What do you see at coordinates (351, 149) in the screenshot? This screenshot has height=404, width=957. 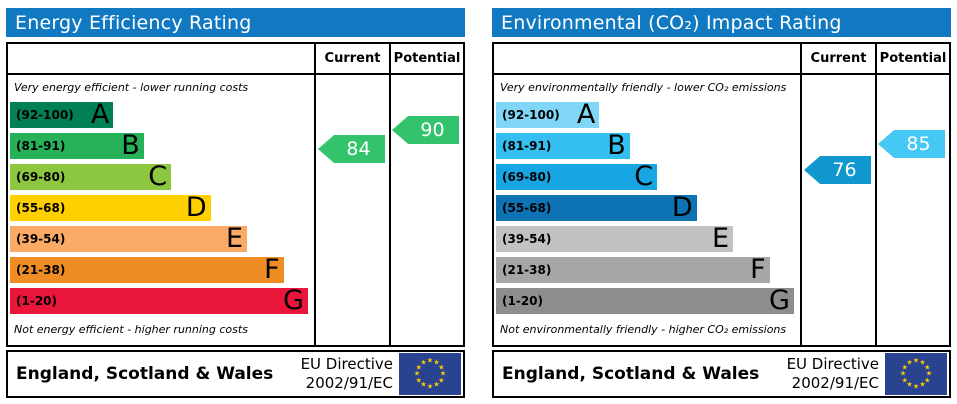 I see `current-rating-arrow: 84` at bounding box center [351, 149].